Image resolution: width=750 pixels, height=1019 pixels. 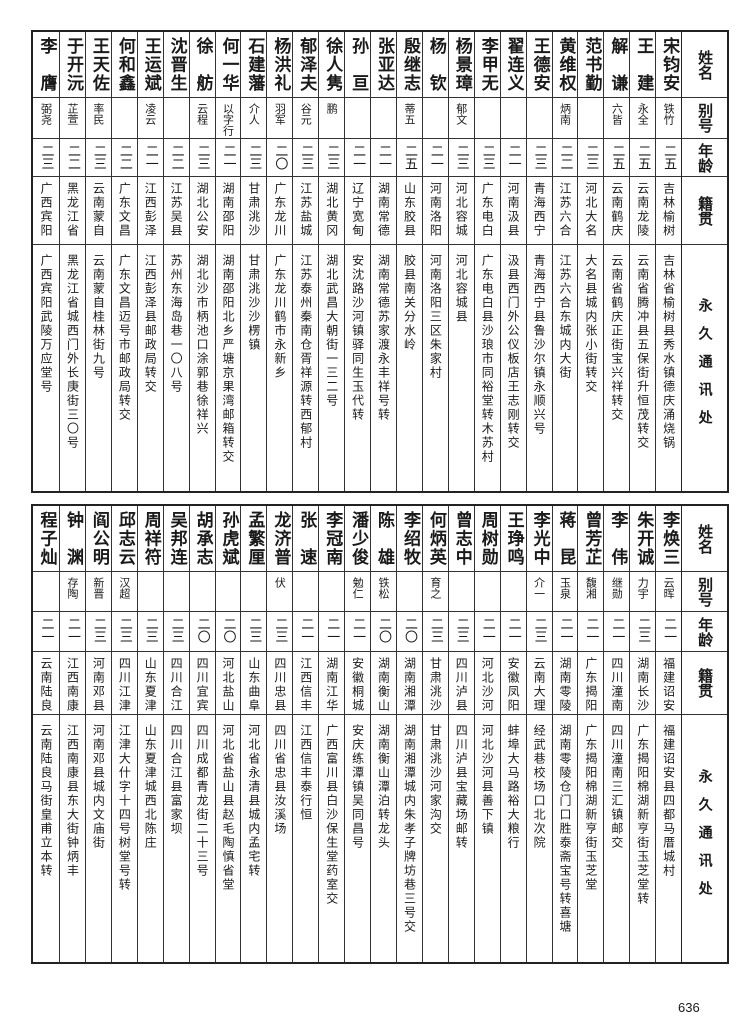 What do you see at coordinates (279, 685) in the screenshot?
I see `person-origin: 四川忠县` at bounding box center [279, 685].